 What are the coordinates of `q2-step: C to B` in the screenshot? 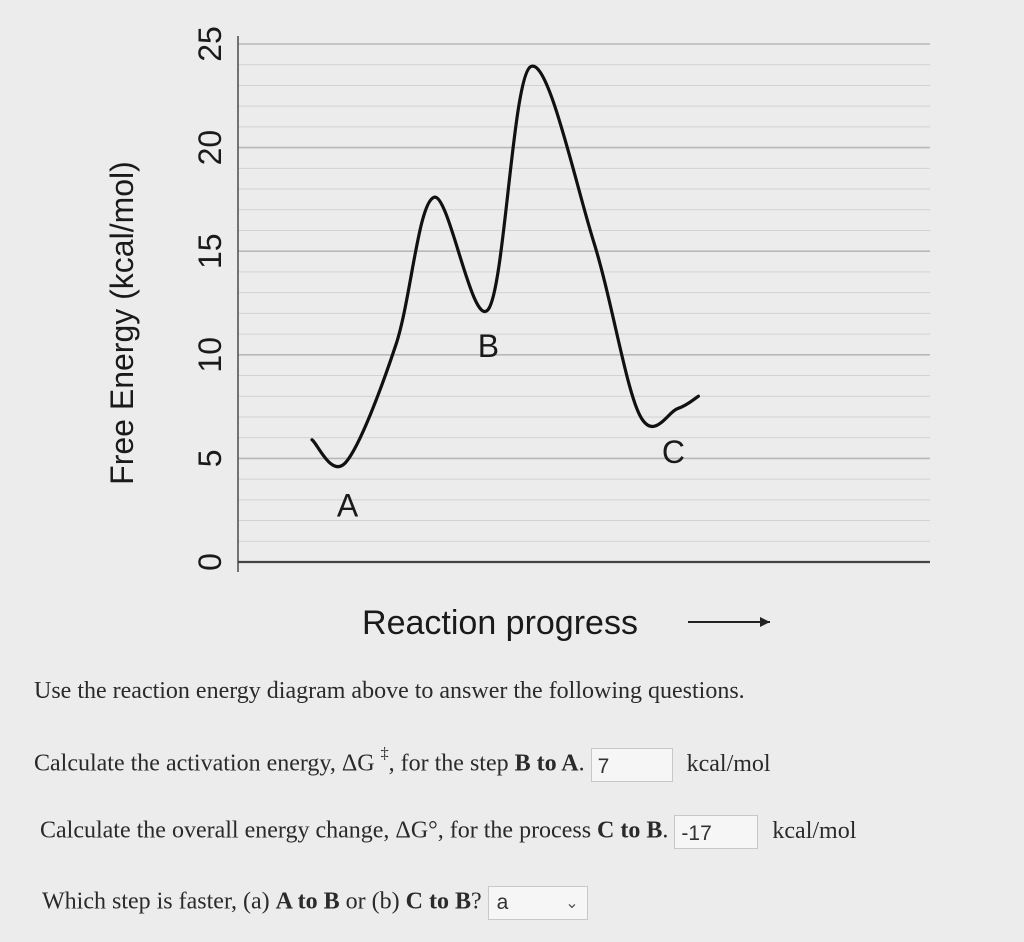 It's located at (630, 830).